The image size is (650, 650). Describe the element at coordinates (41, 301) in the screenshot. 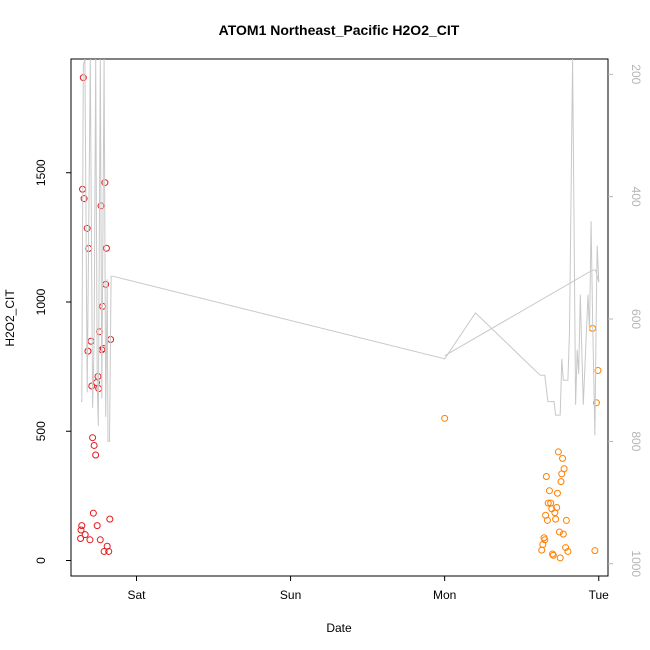

I see `y-tick-label: 1000` at that location.